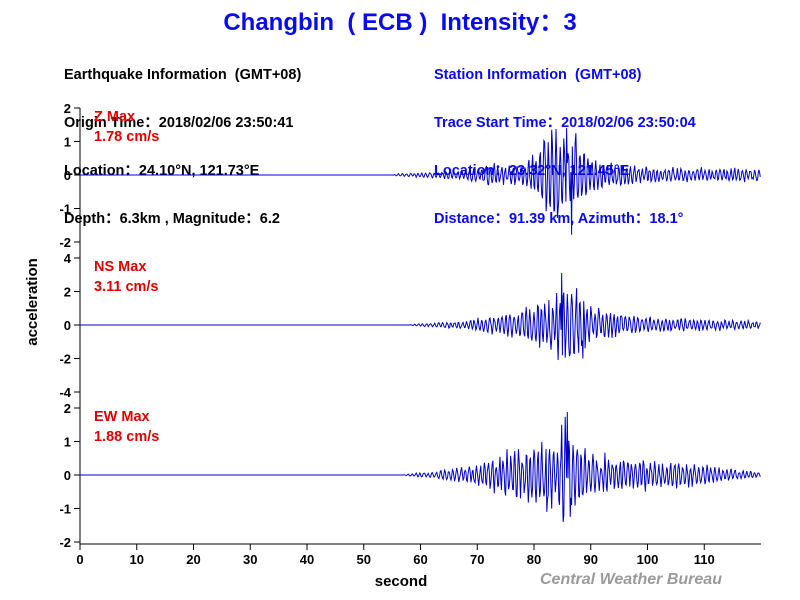 Image resolution: width=800 pixels, height=600 pixels. I want to click on y-axis-label: acceleration, so click(32, 302).